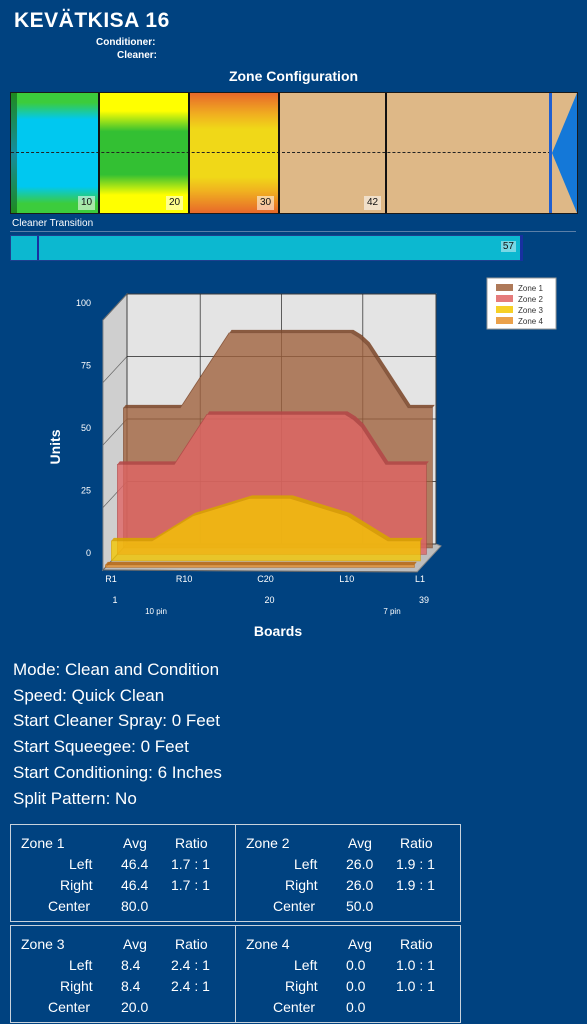  Describe the element at coordinates (391, 611) in the screenshot. I see `x-annotation-7-pin: 7 pin` at that location.